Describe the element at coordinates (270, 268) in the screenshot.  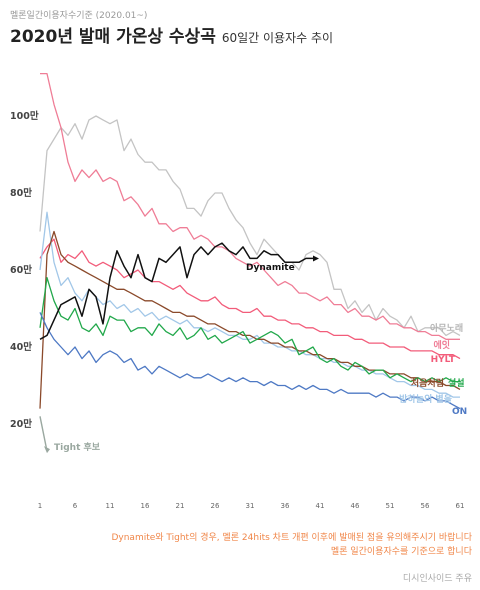
I see `series-label-3: Dynamite` at that location.